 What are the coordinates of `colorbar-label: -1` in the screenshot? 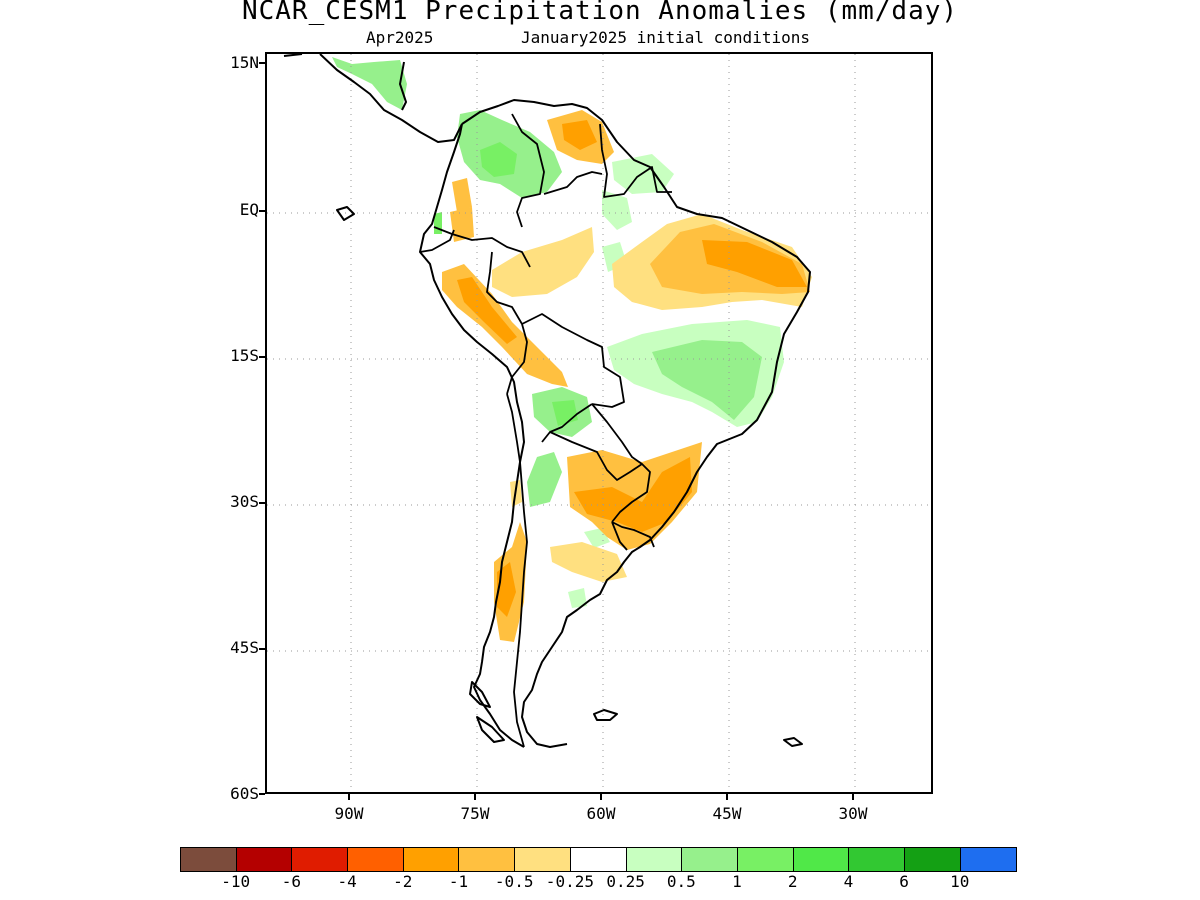 It's located at (458, 881).